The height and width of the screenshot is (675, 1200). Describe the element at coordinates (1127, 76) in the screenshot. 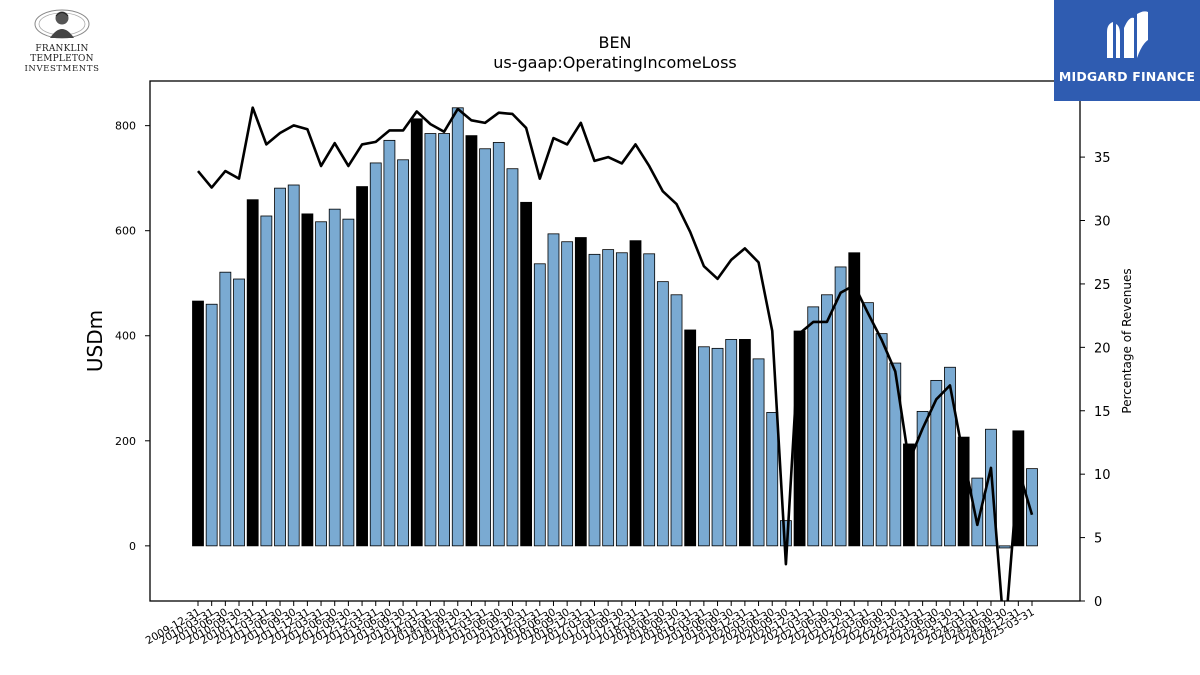

I see `midgard-logo-text: MIDGARD FINANCE` at that location.